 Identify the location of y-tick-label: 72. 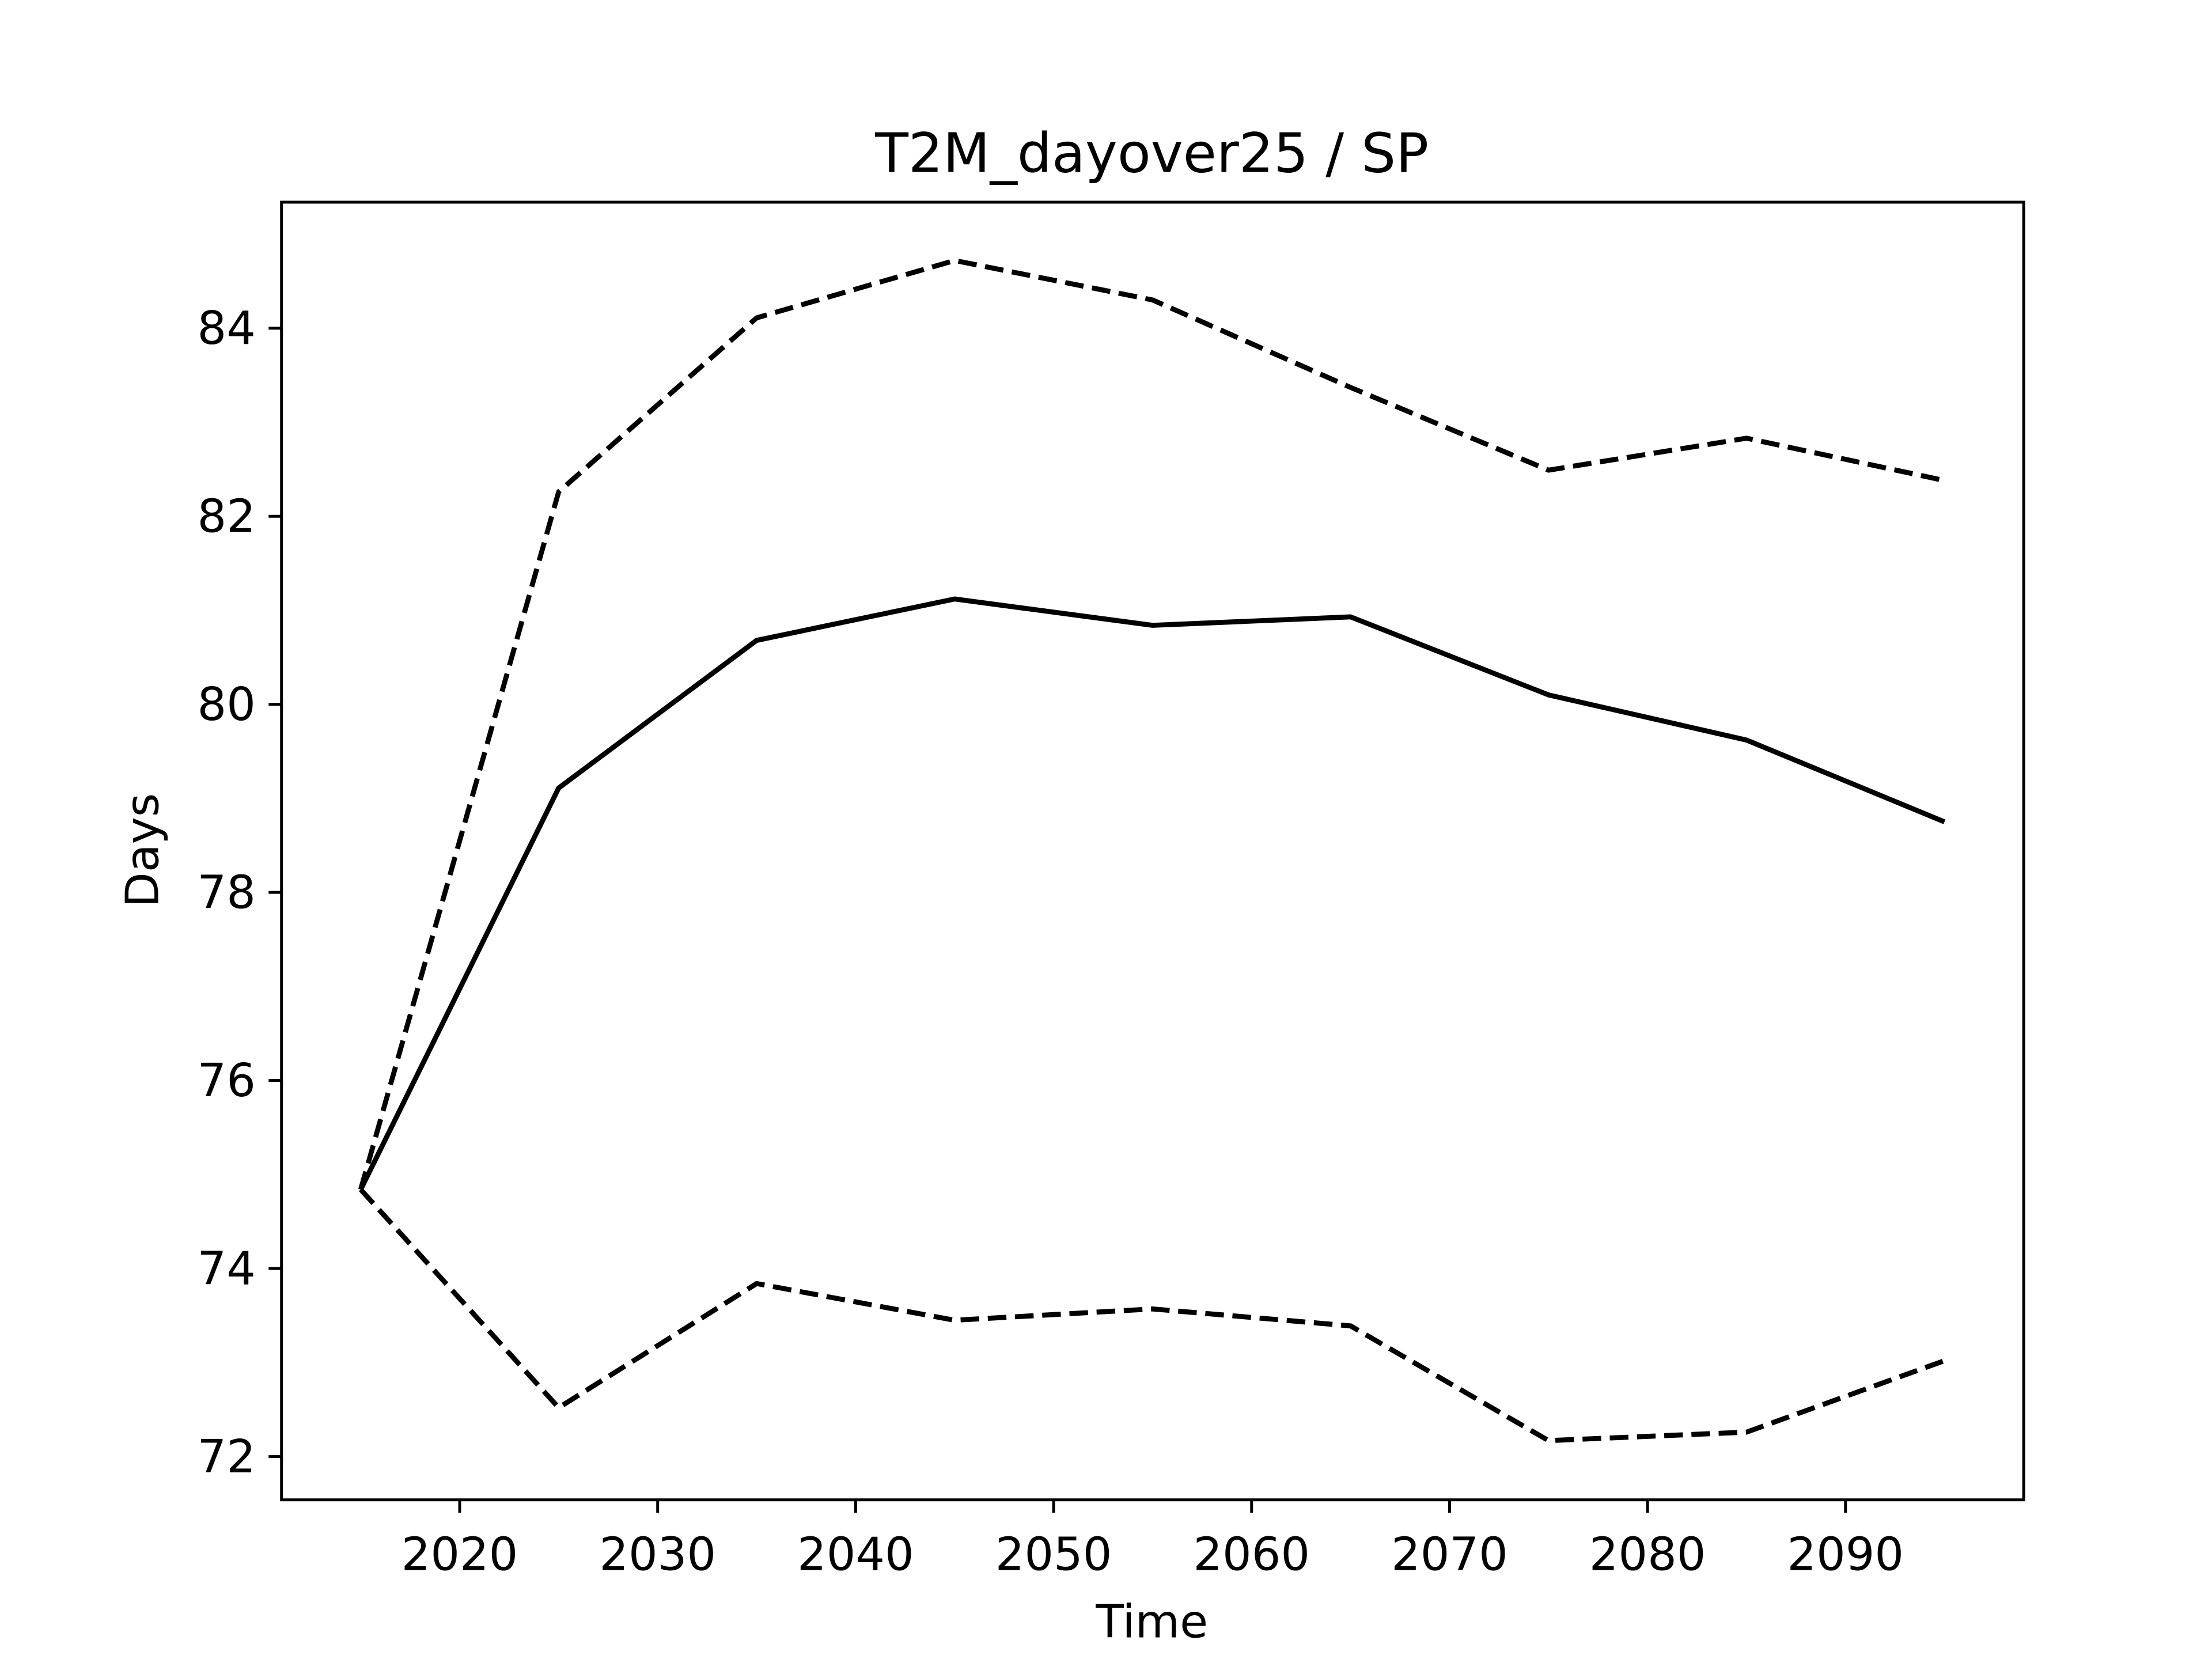
(227, 1456).